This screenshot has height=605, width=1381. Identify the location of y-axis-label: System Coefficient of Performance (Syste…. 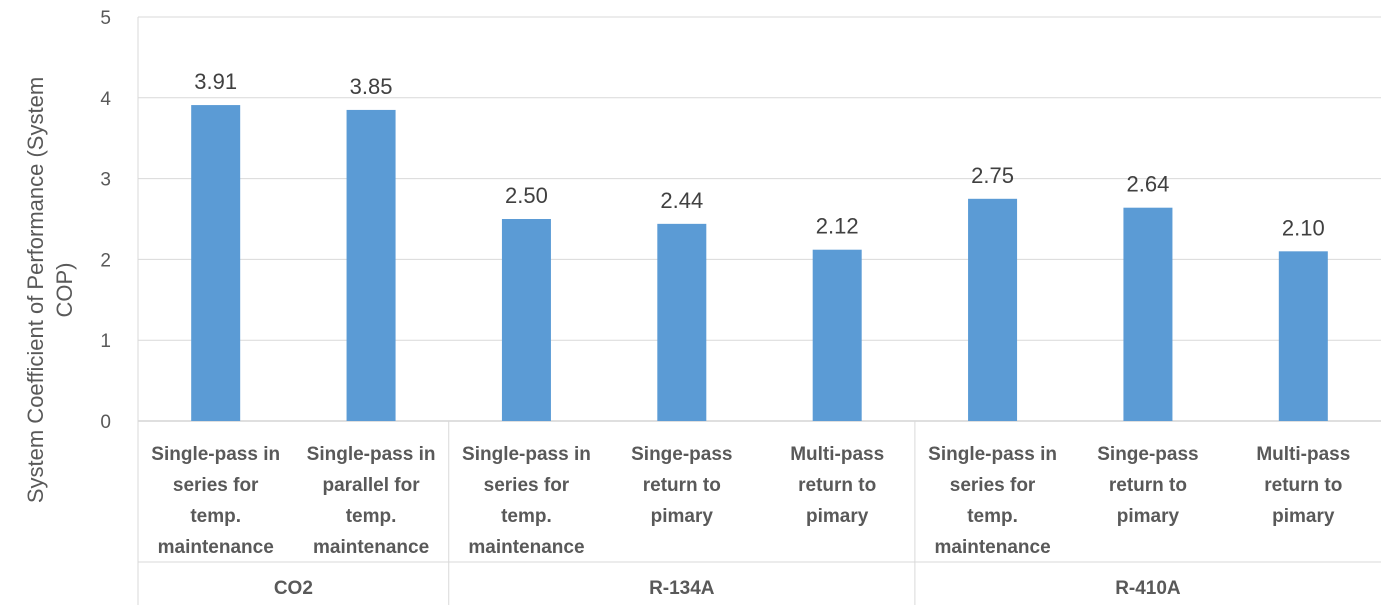
(50, 290).